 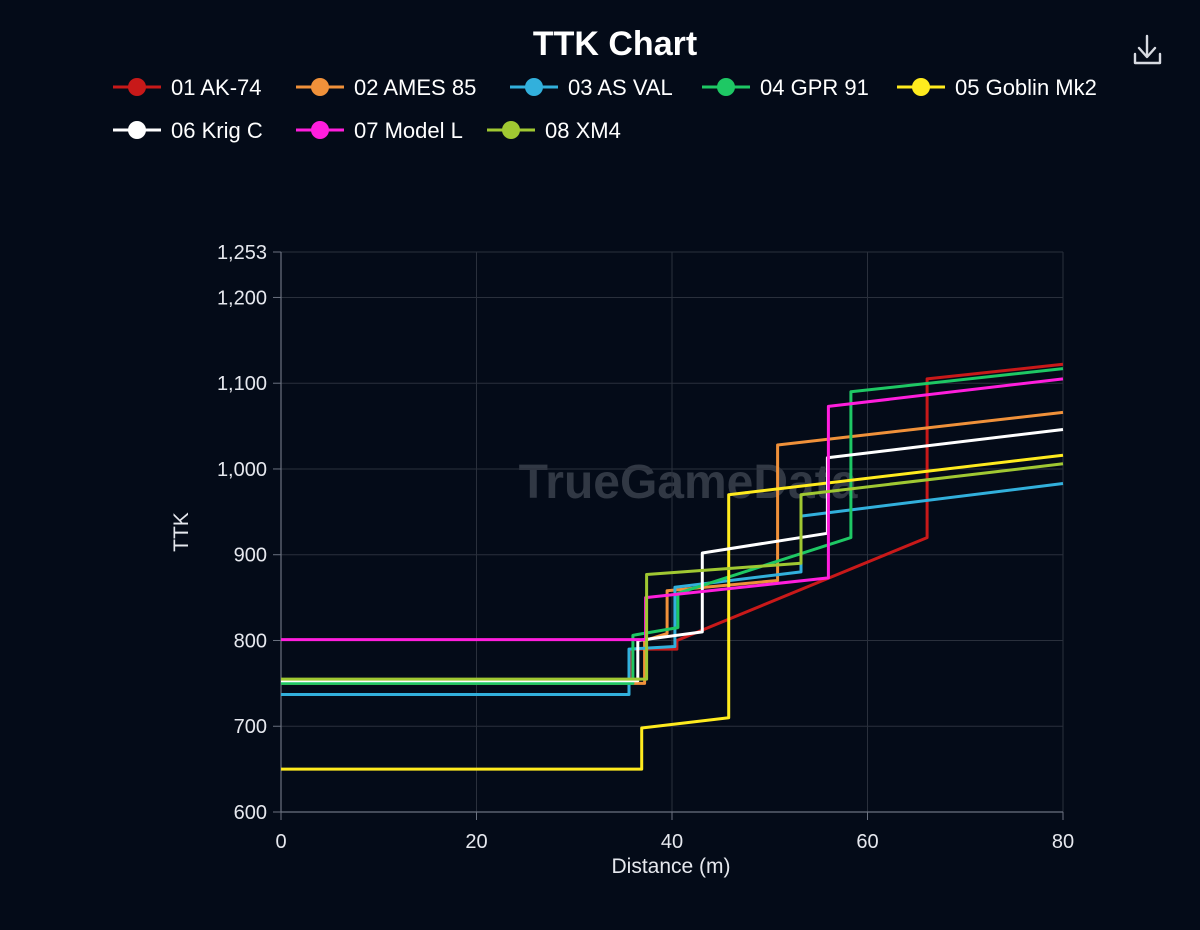 I want to click on y-tick-label: 600, so click(x=250, y=813).